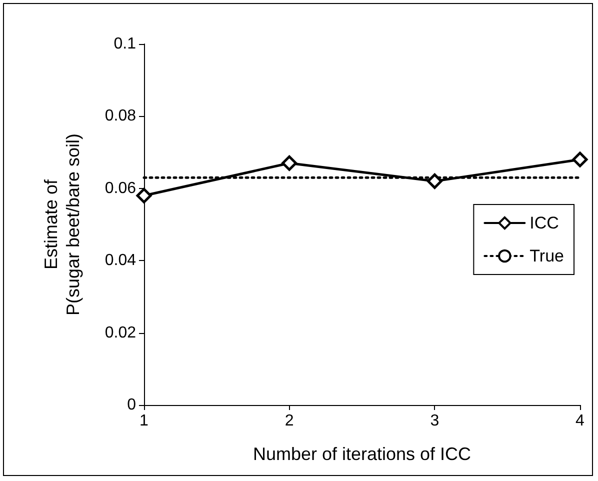 This screenshot has width=598, height=481. I want to click on y-tick-label: 0.08, so click(120, 116).